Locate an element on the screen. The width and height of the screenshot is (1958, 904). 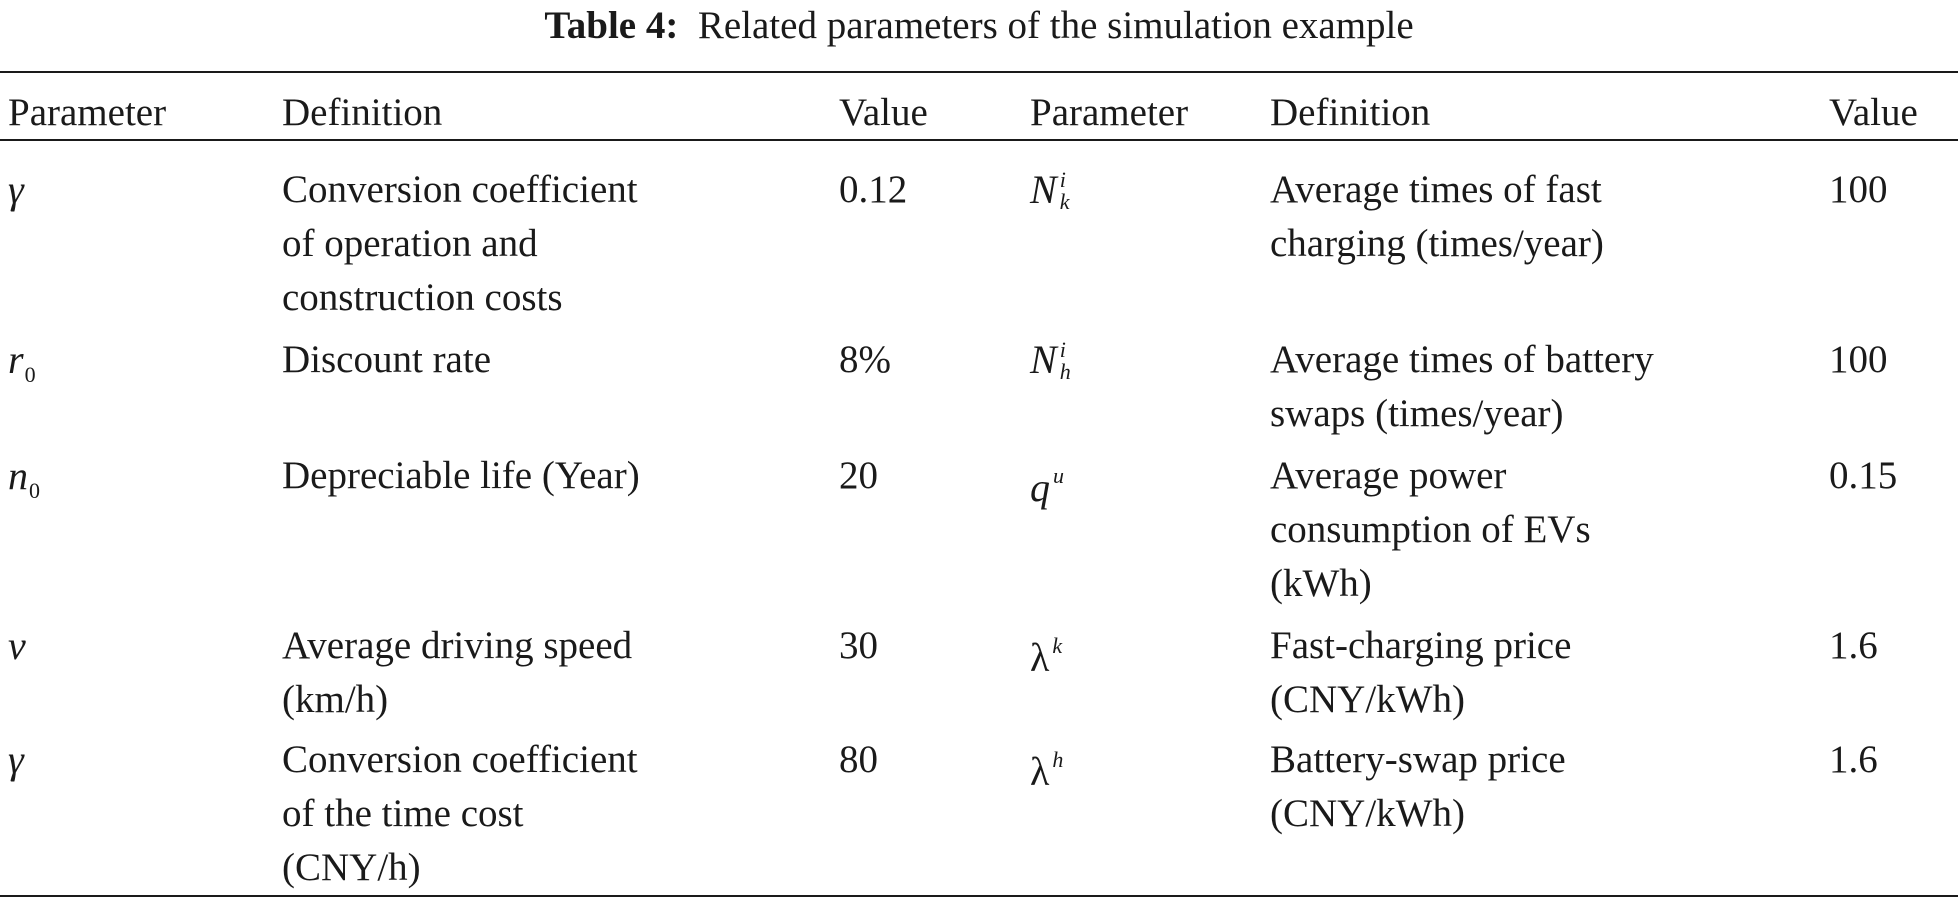
param-gamma-operation-symbol: γ is located at coordinates (16, 189).